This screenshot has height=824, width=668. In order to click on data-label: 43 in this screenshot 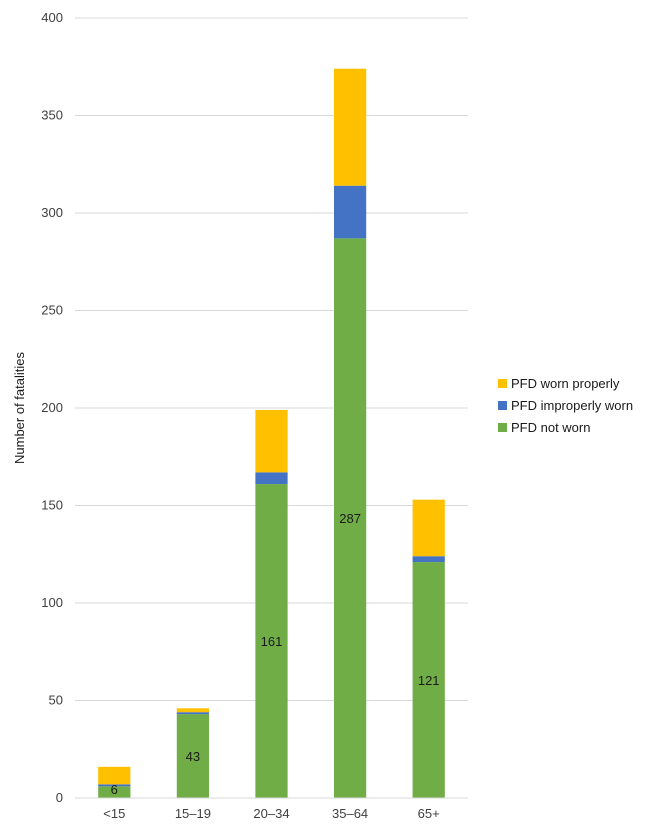, I will do `click(193, 756)`.